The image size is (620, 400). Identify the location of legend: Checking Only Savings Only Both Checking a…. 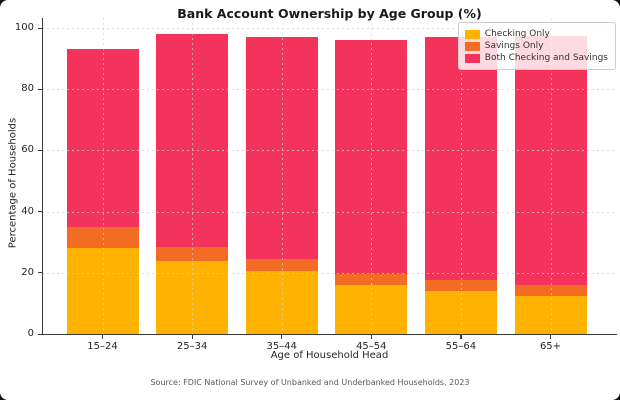
(536, 46).